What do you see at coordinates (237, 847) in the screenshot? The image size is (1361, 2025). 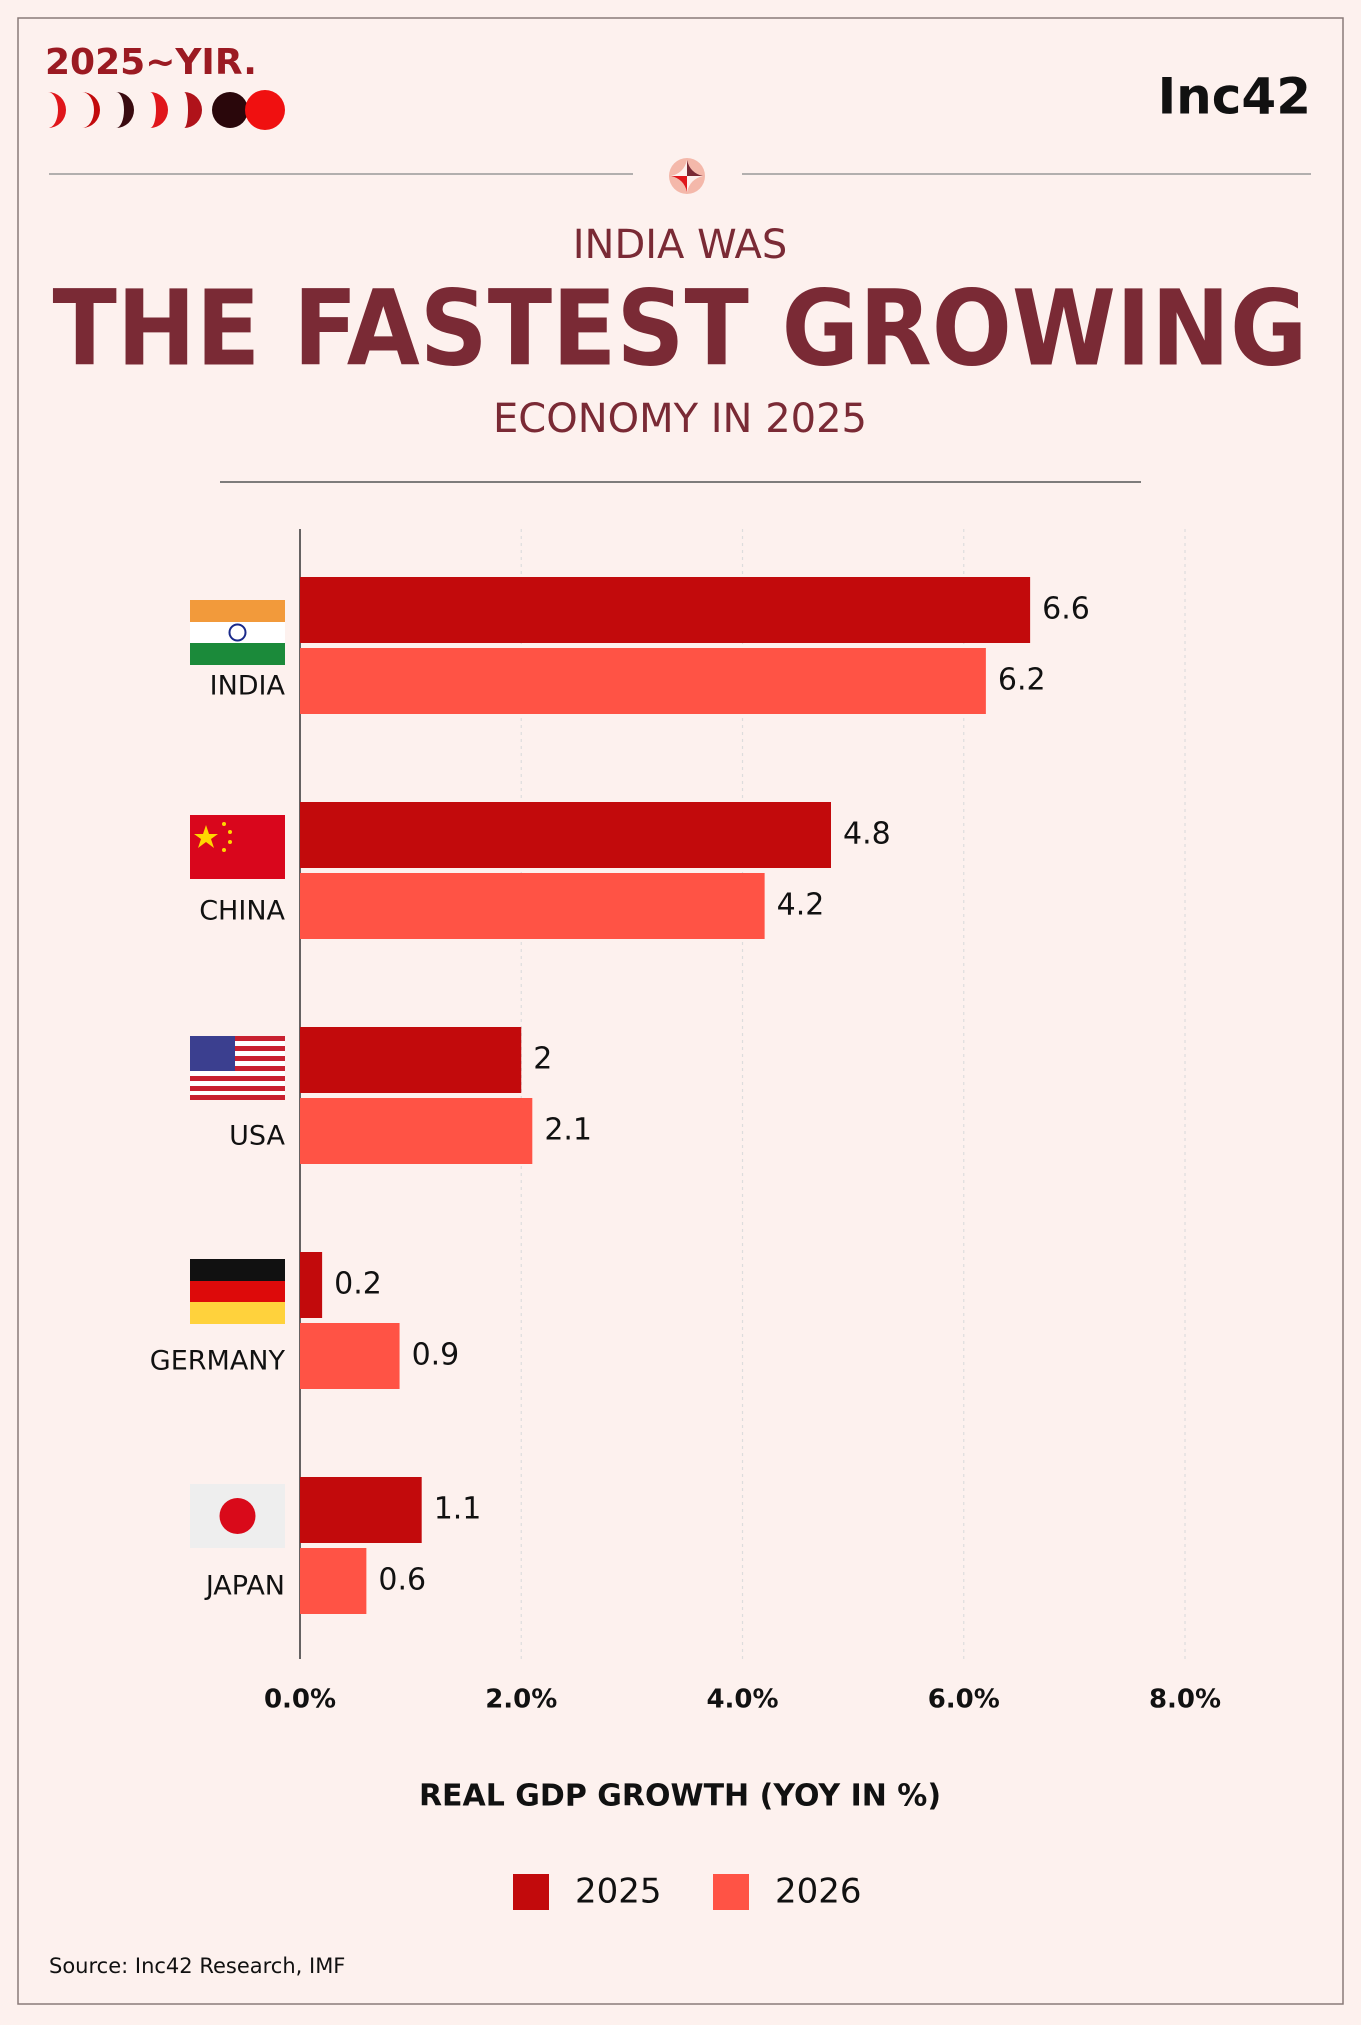 I see `flag-china` at bounding box center [237, 847].